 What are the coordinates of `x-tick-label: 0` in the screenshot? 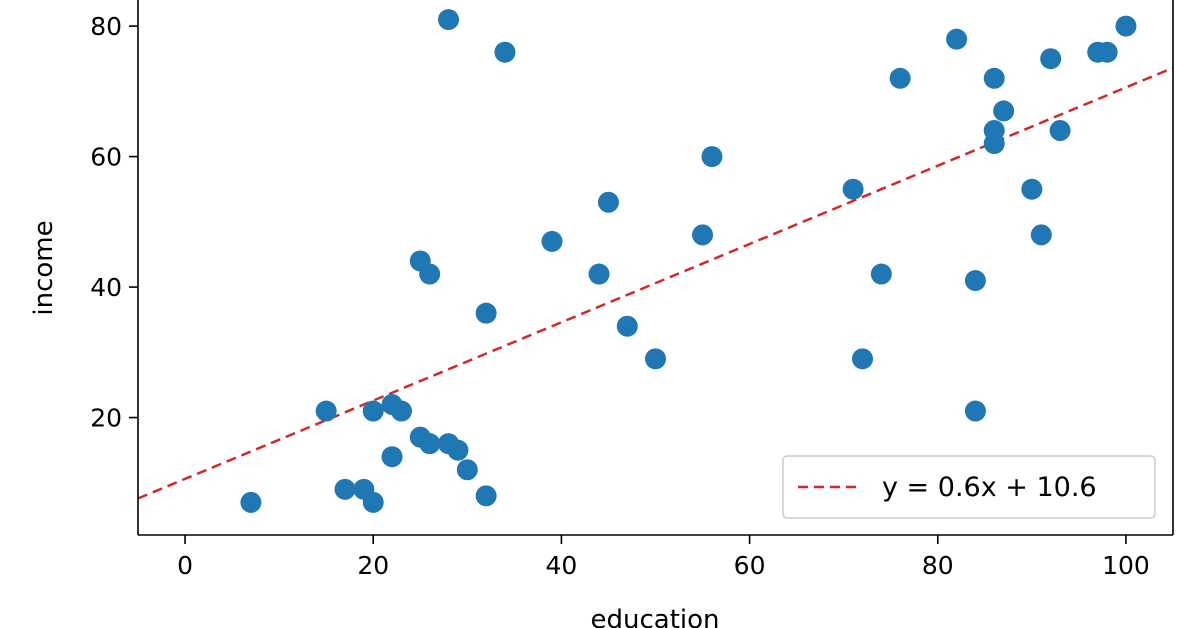 It's located at (185, 565).